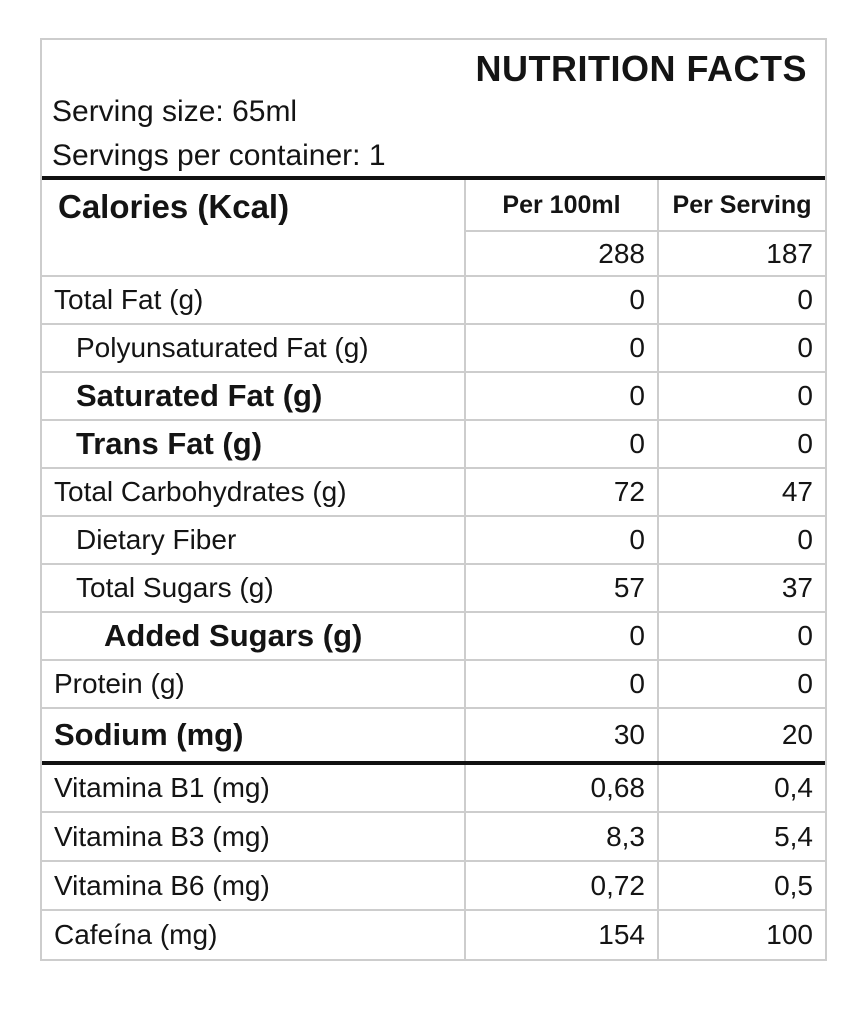  I want to click on row-label: Total Sugars (g), so click(254, 588).